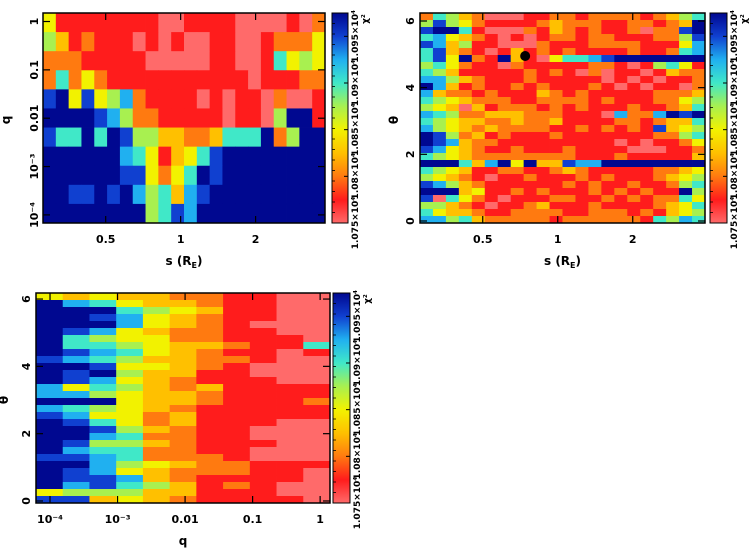  What do you see at coordinates (356, 129) in the screenshot?
I see `colorbar-tick-label: 1.085×10⁴` at bounding box center [356, 129].